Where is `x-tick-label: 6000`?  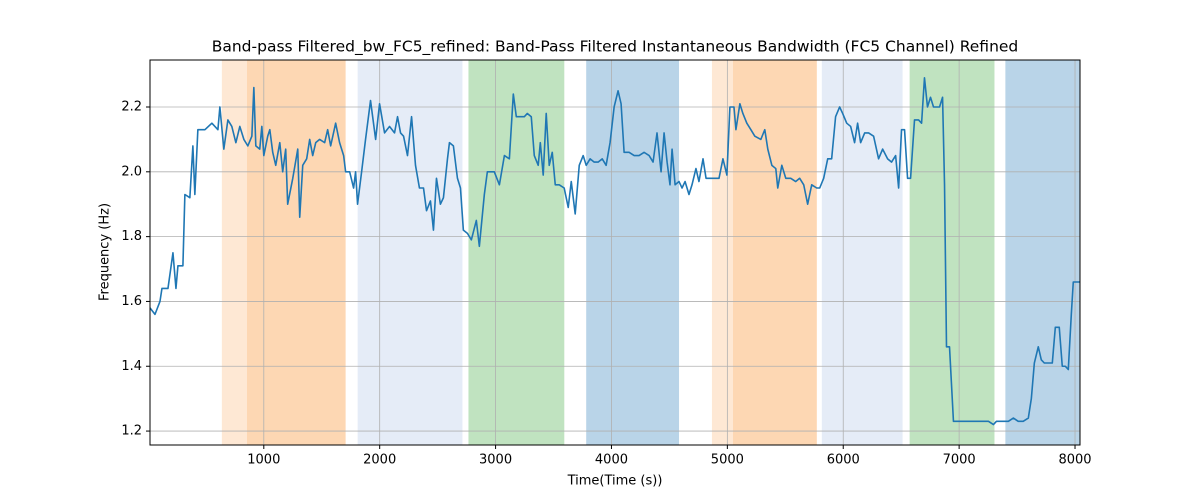
x-tick-label: 6000 is located at coordinates (843, 460).